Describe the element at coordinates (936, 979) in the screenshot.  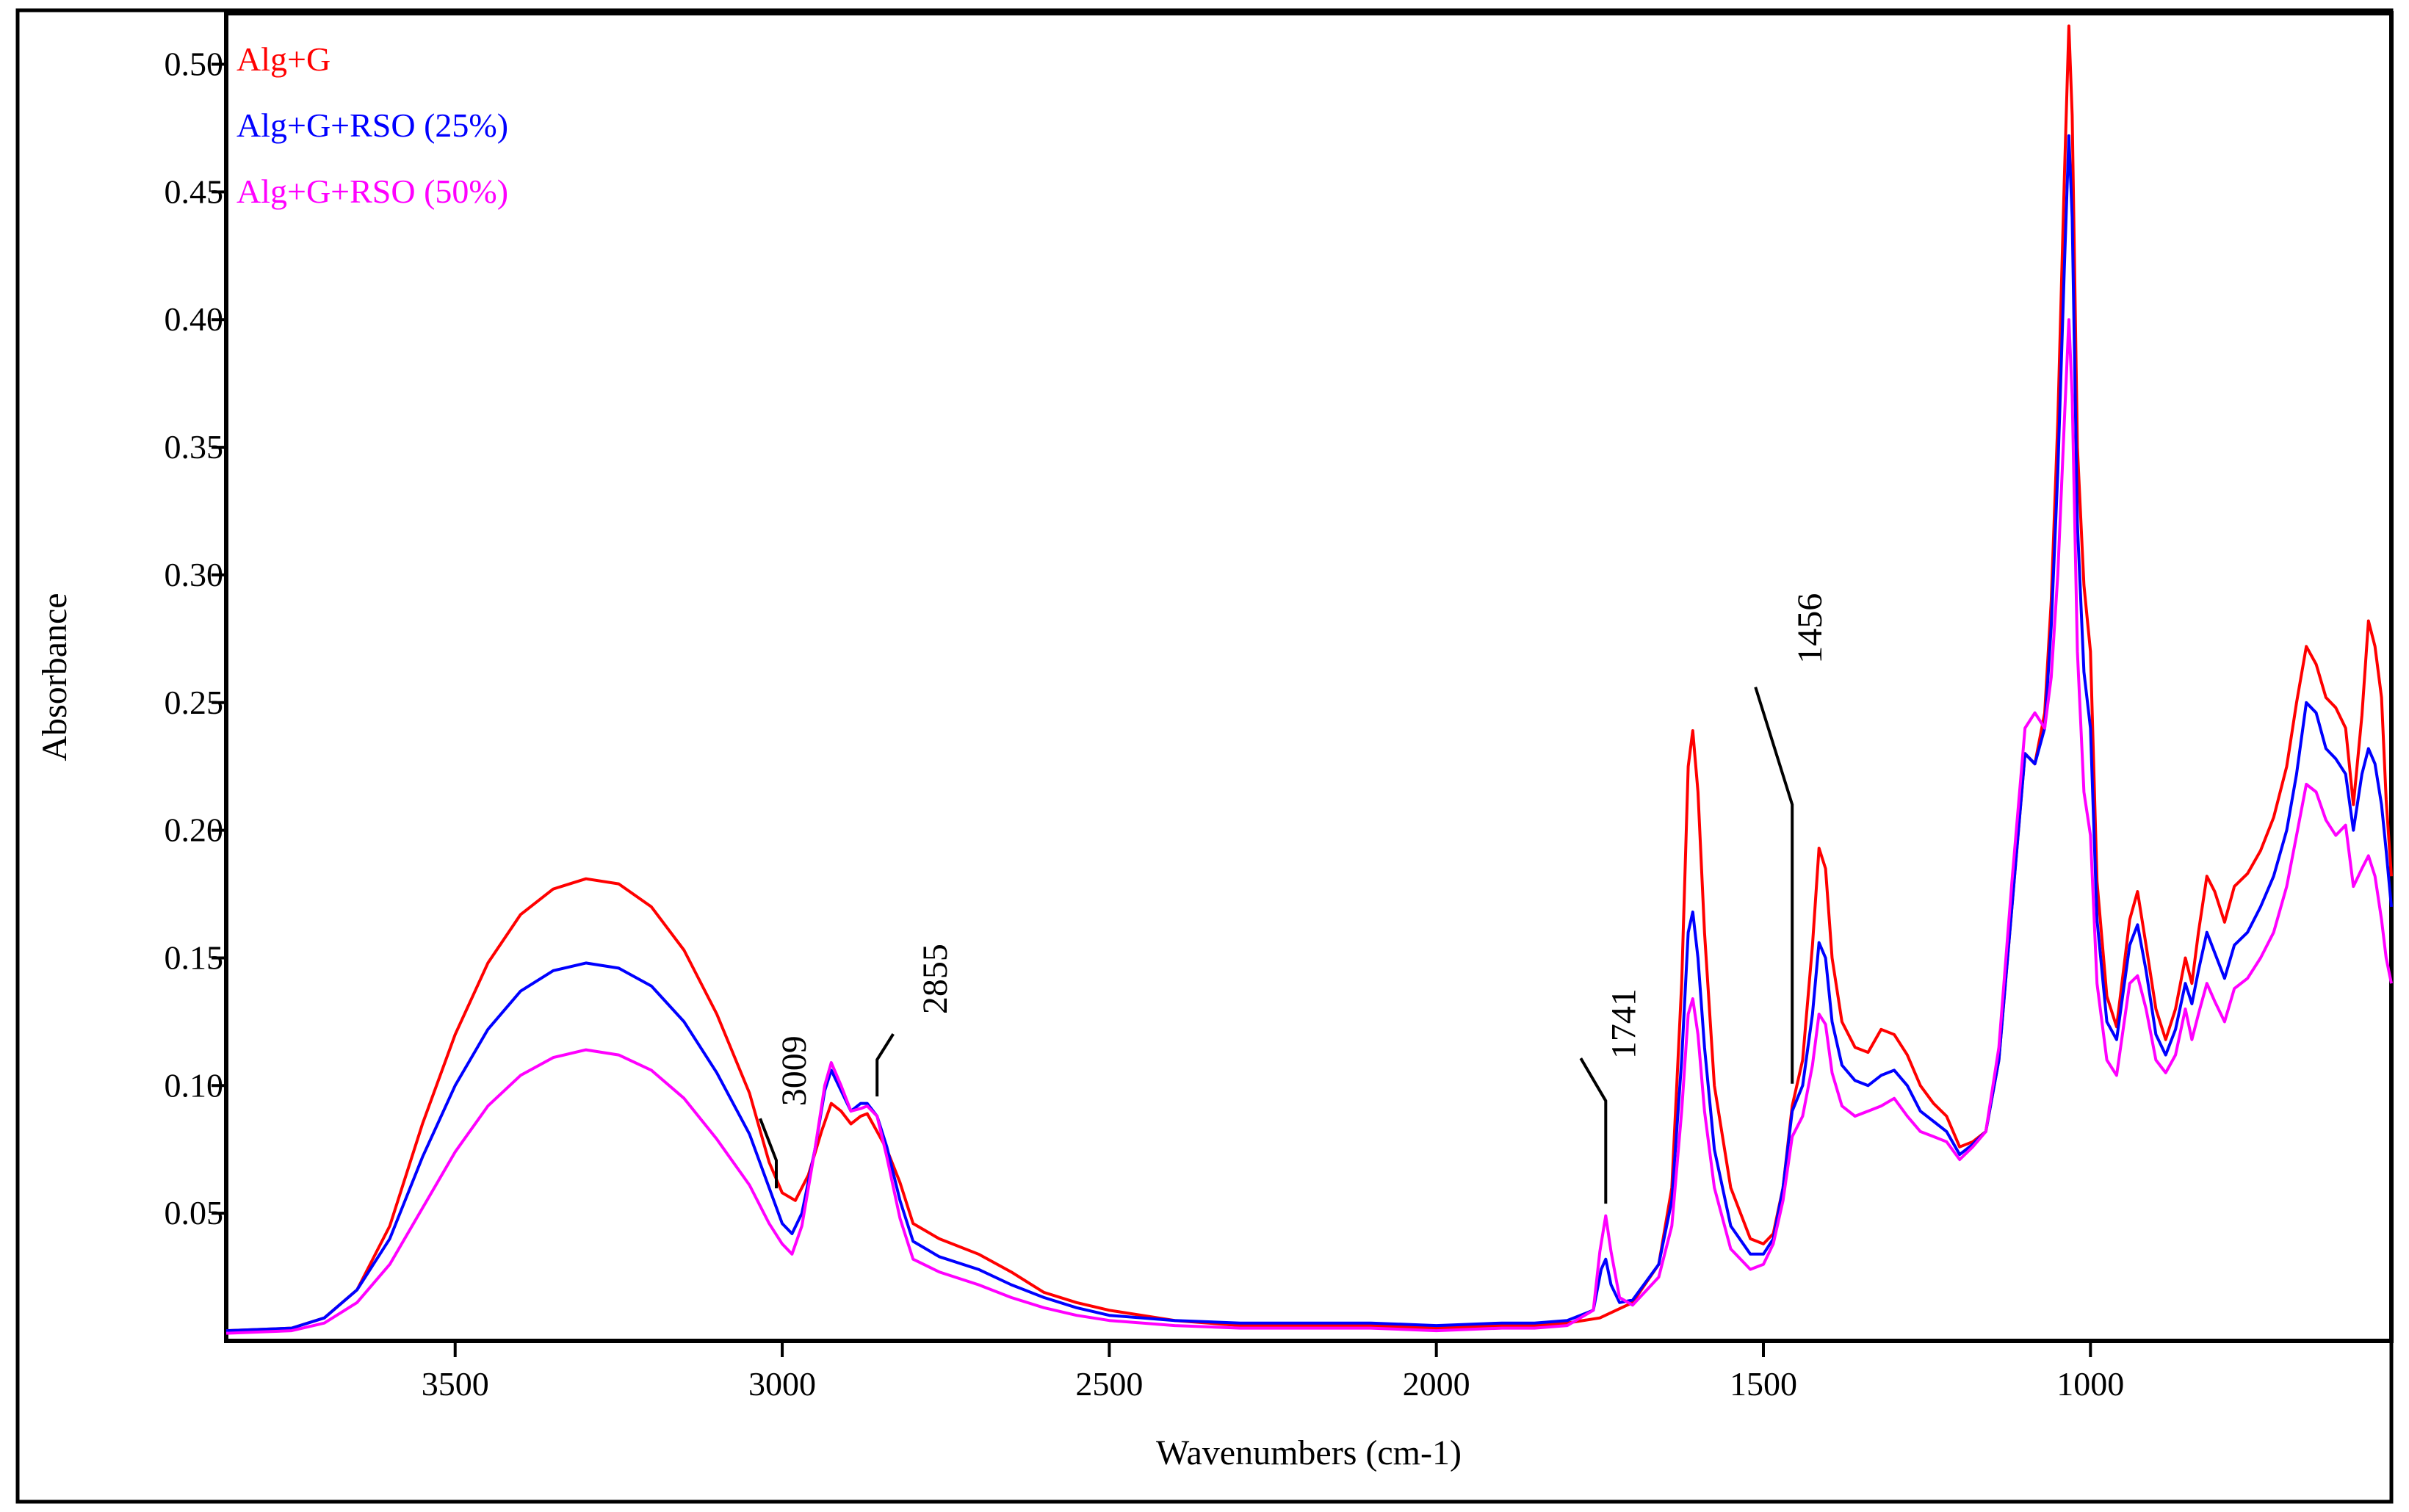
I see `annotation-label: 2855` at that location.